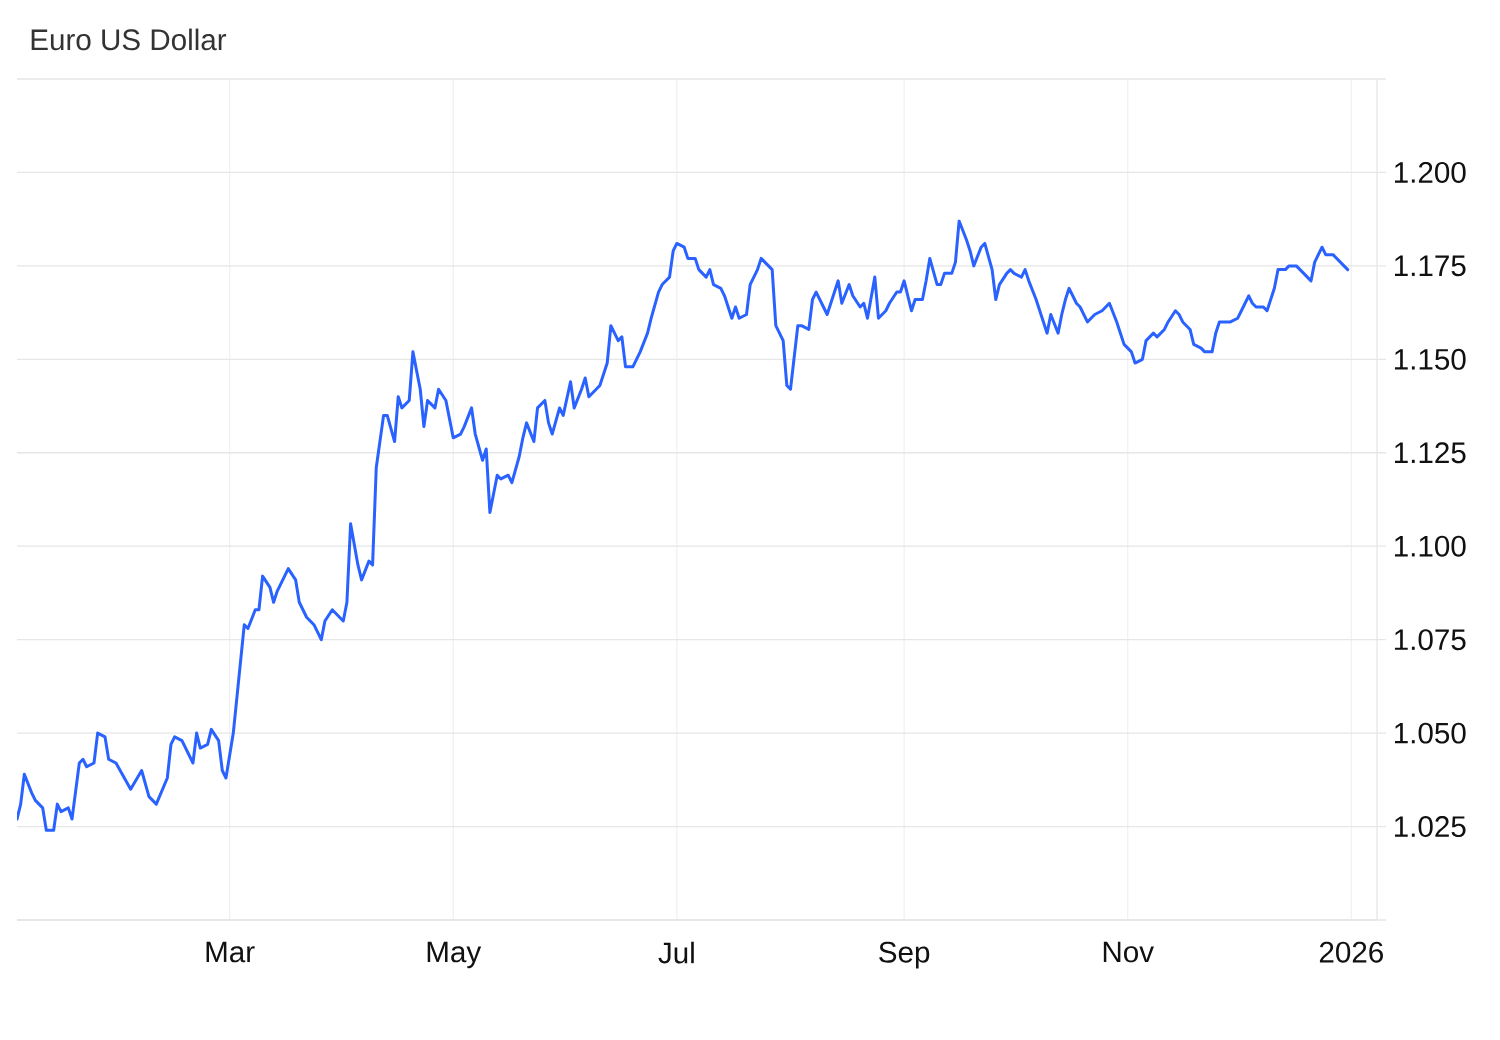 The image size is (1500, 1040). I want to click on y-tick-label: 1.150, so click(1430, 359).